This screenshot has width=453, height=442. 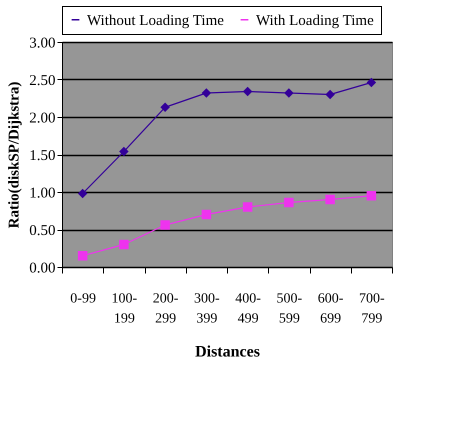 I want to click on y-tick-label: 0.00, so click(x=42, y=268).